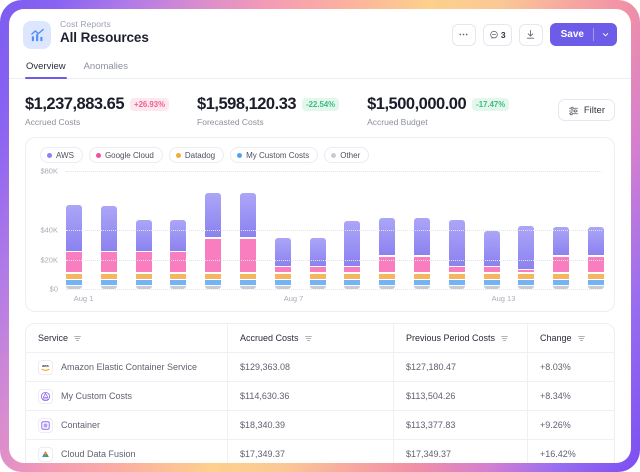 Image resolution: width=640 pixels, height=472 pixels. Describe the element at coordinates (127, 338) in the screenshot. I see `column-header-service: Service` at that location.